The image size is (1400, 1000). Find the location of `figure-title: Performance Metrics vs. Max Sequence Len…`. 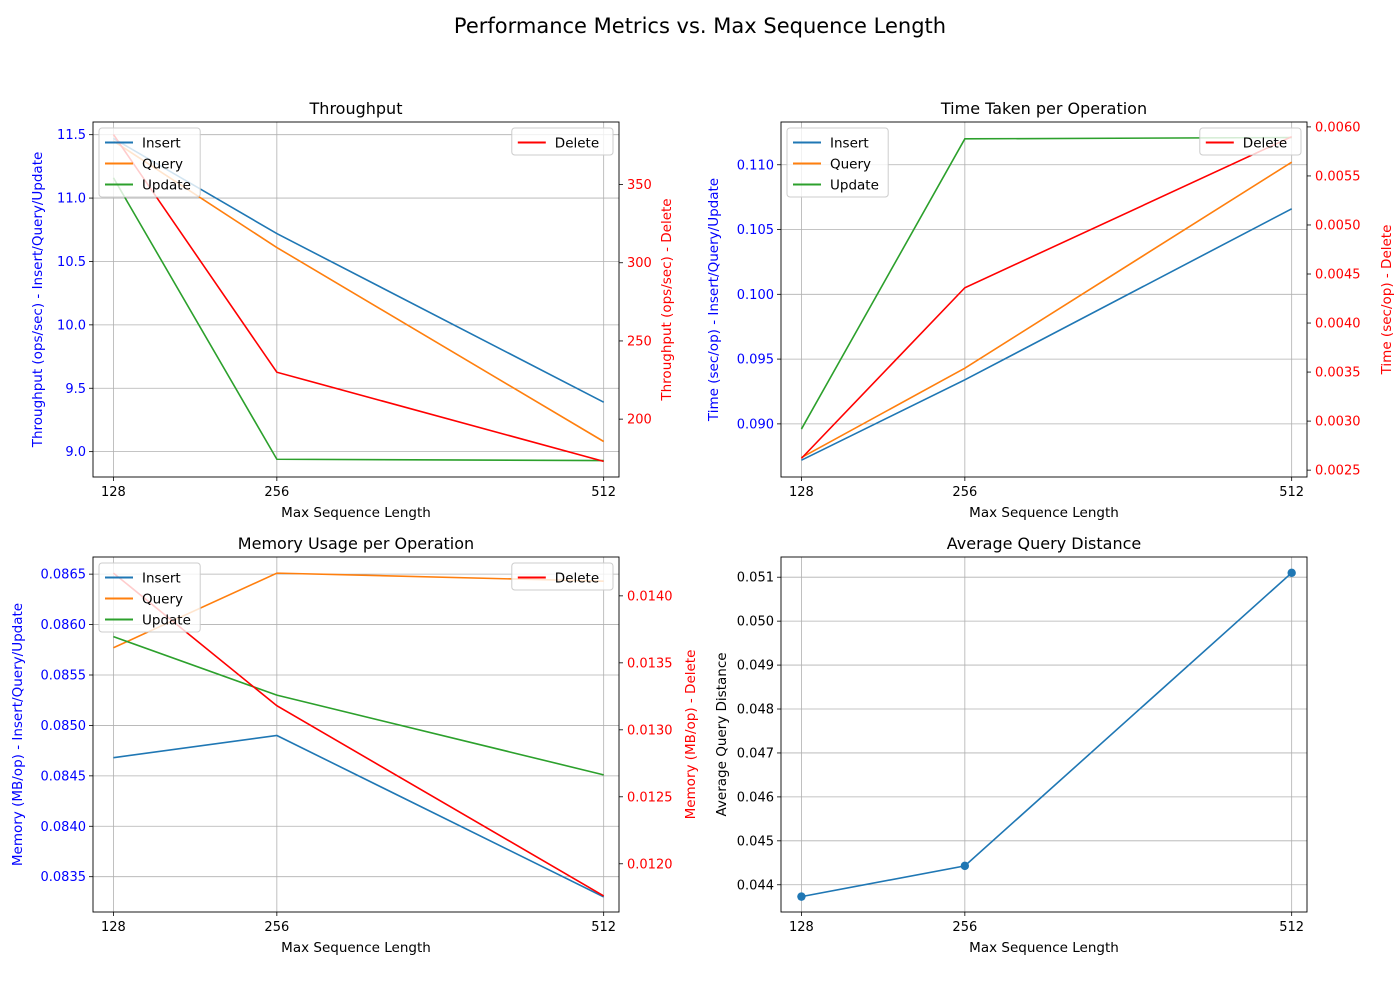

figure-title: Performance Metrics vs. Max Sequence Len… is located at coordinates (700, 26).